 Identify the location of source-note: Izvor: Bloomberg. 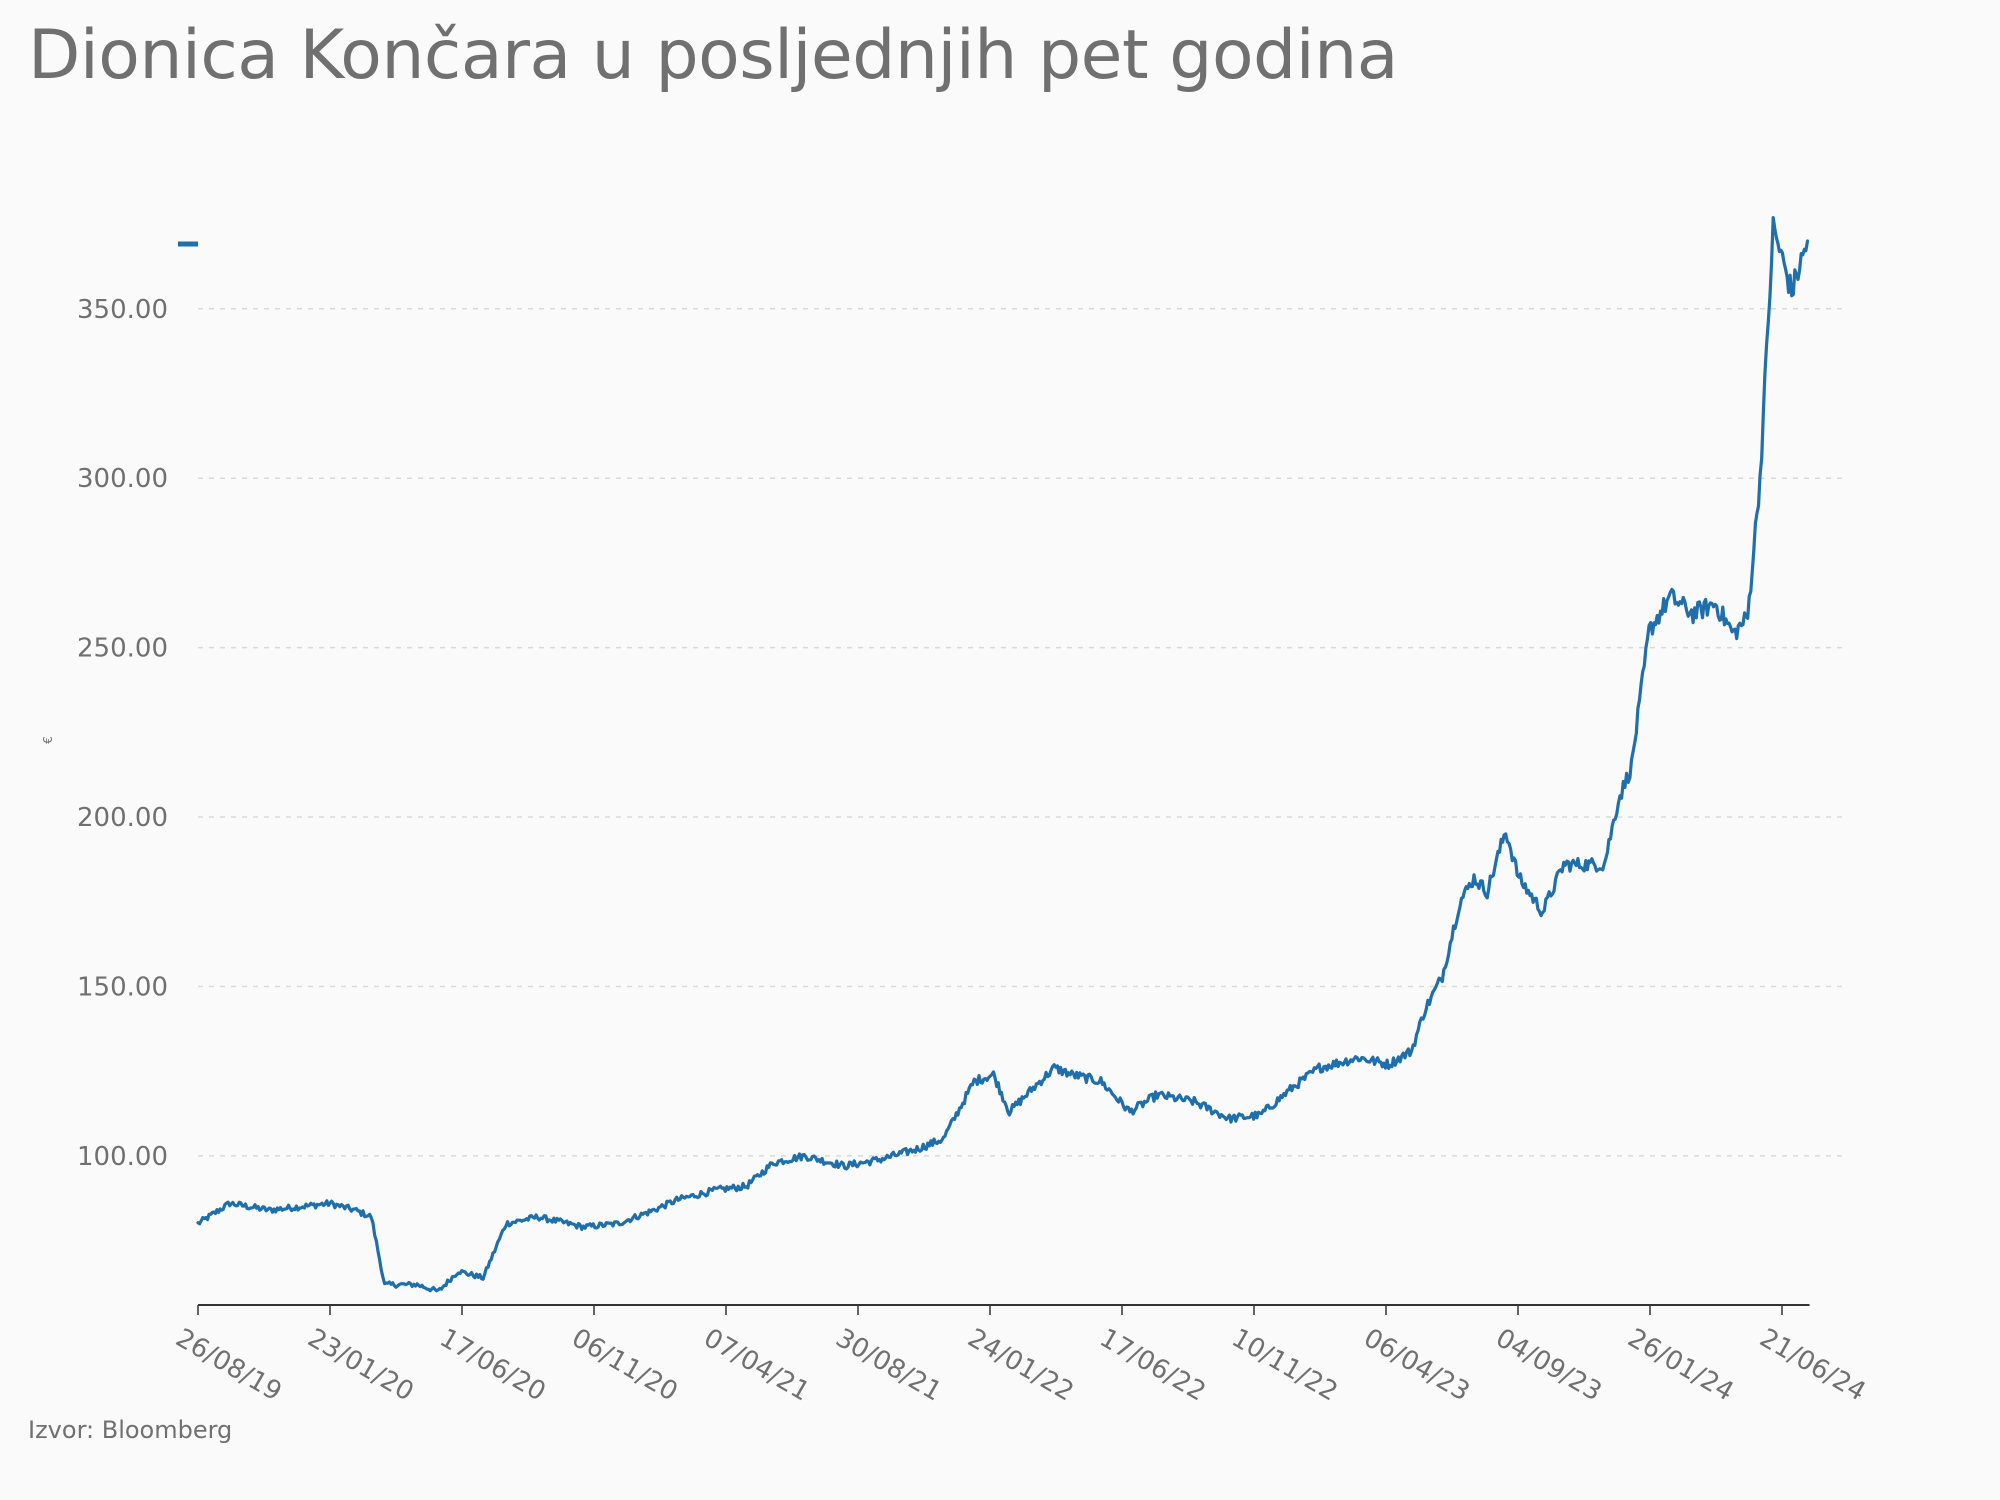
(130, 1430).